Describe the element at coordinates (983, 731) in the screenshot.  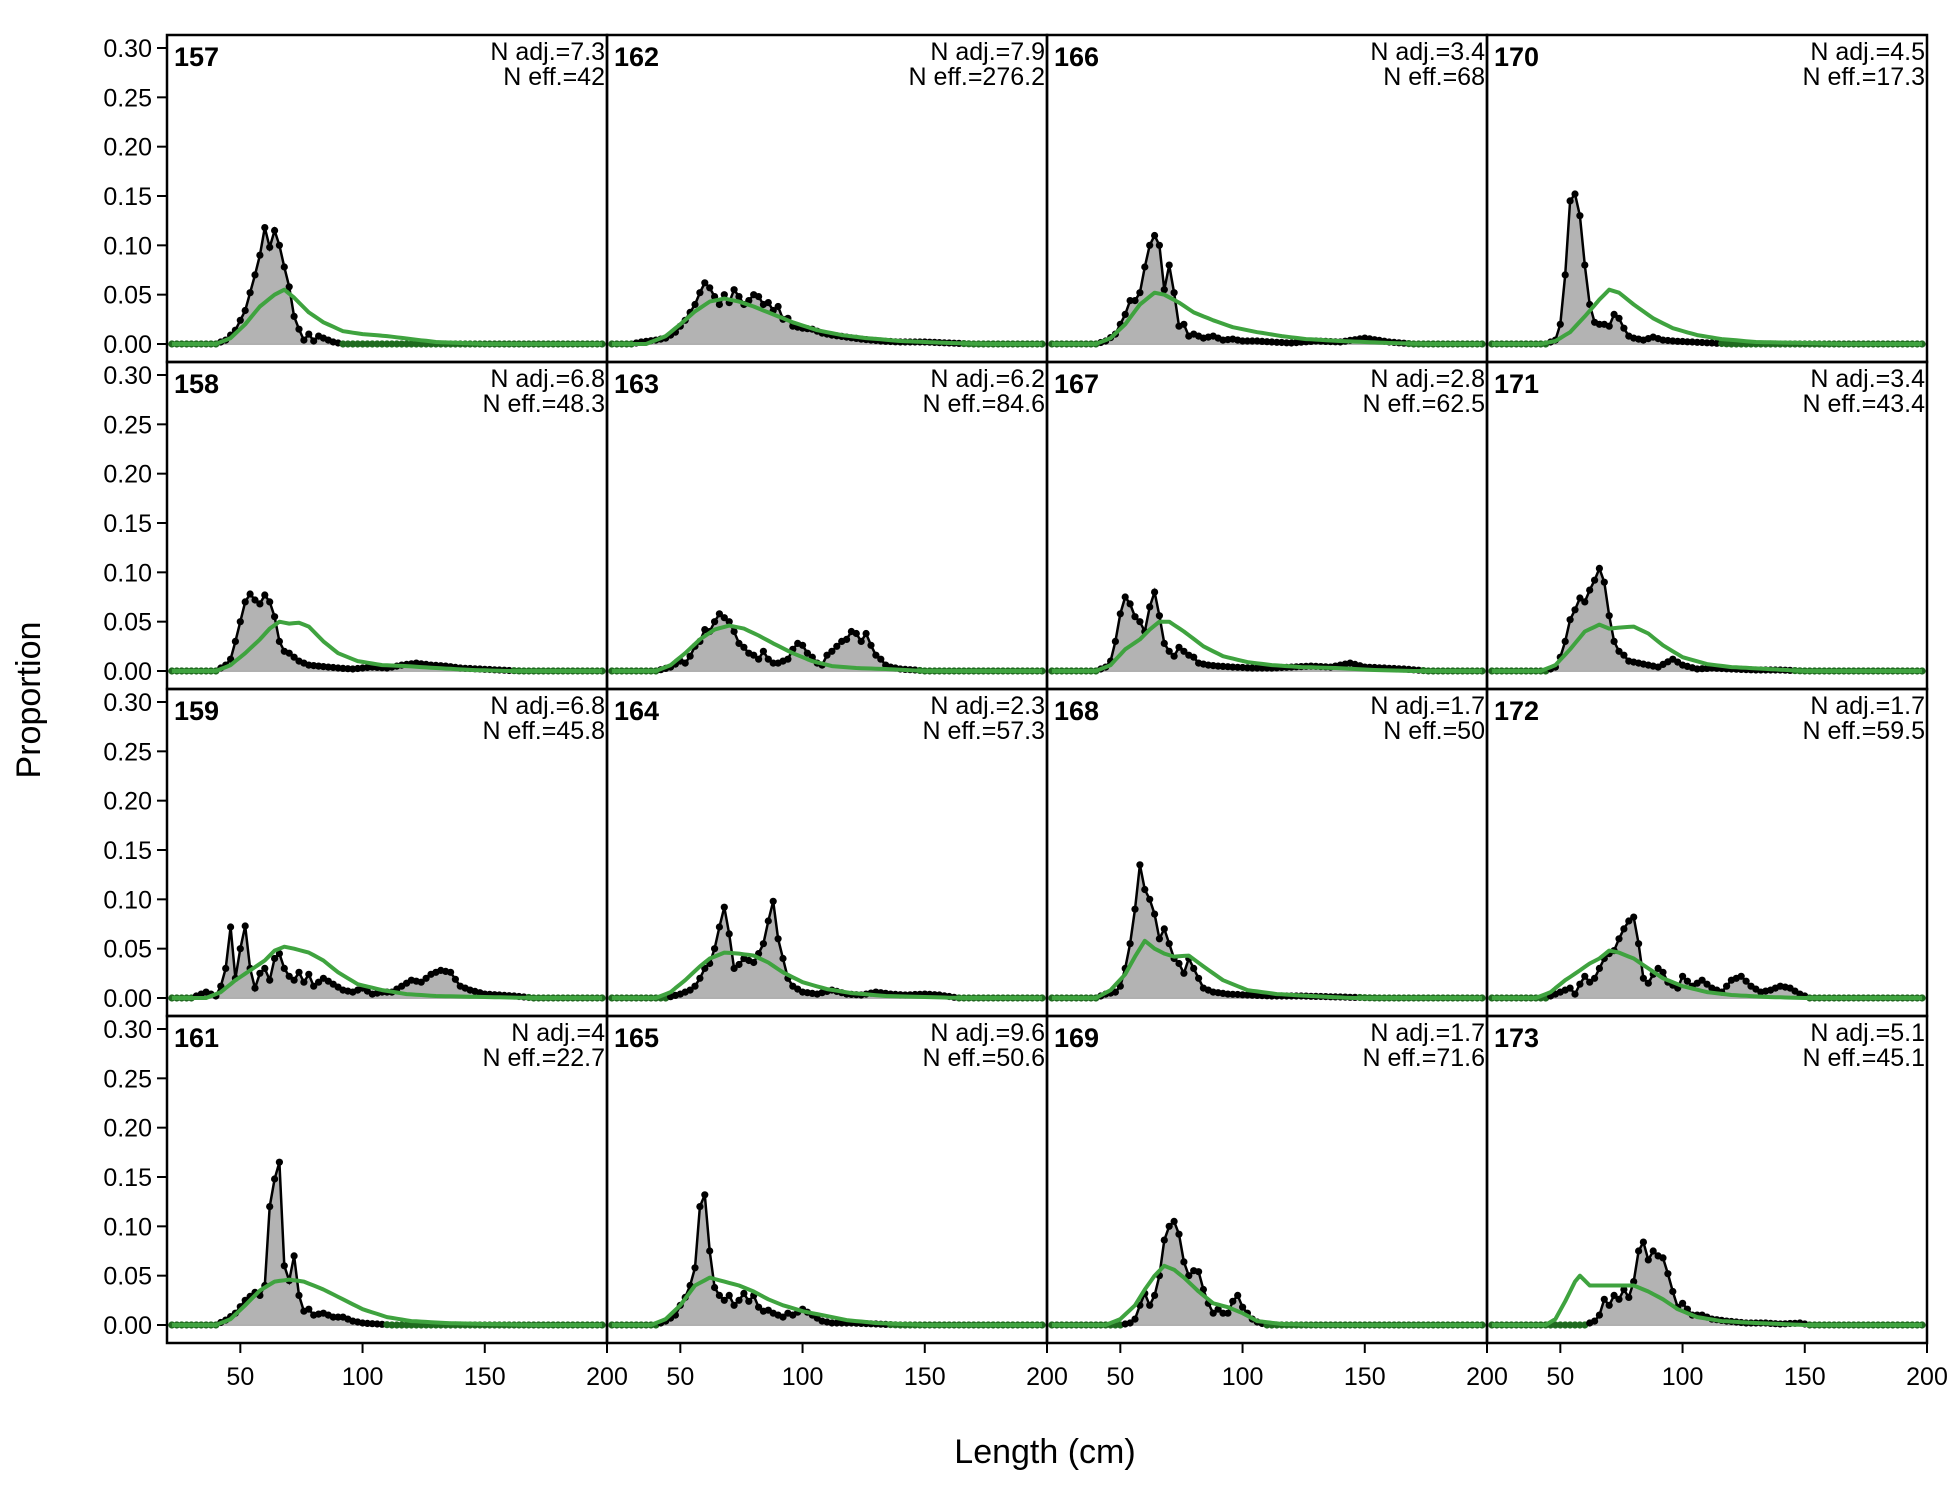
I see `n-eff-label: N eff.=57.3` at that location.